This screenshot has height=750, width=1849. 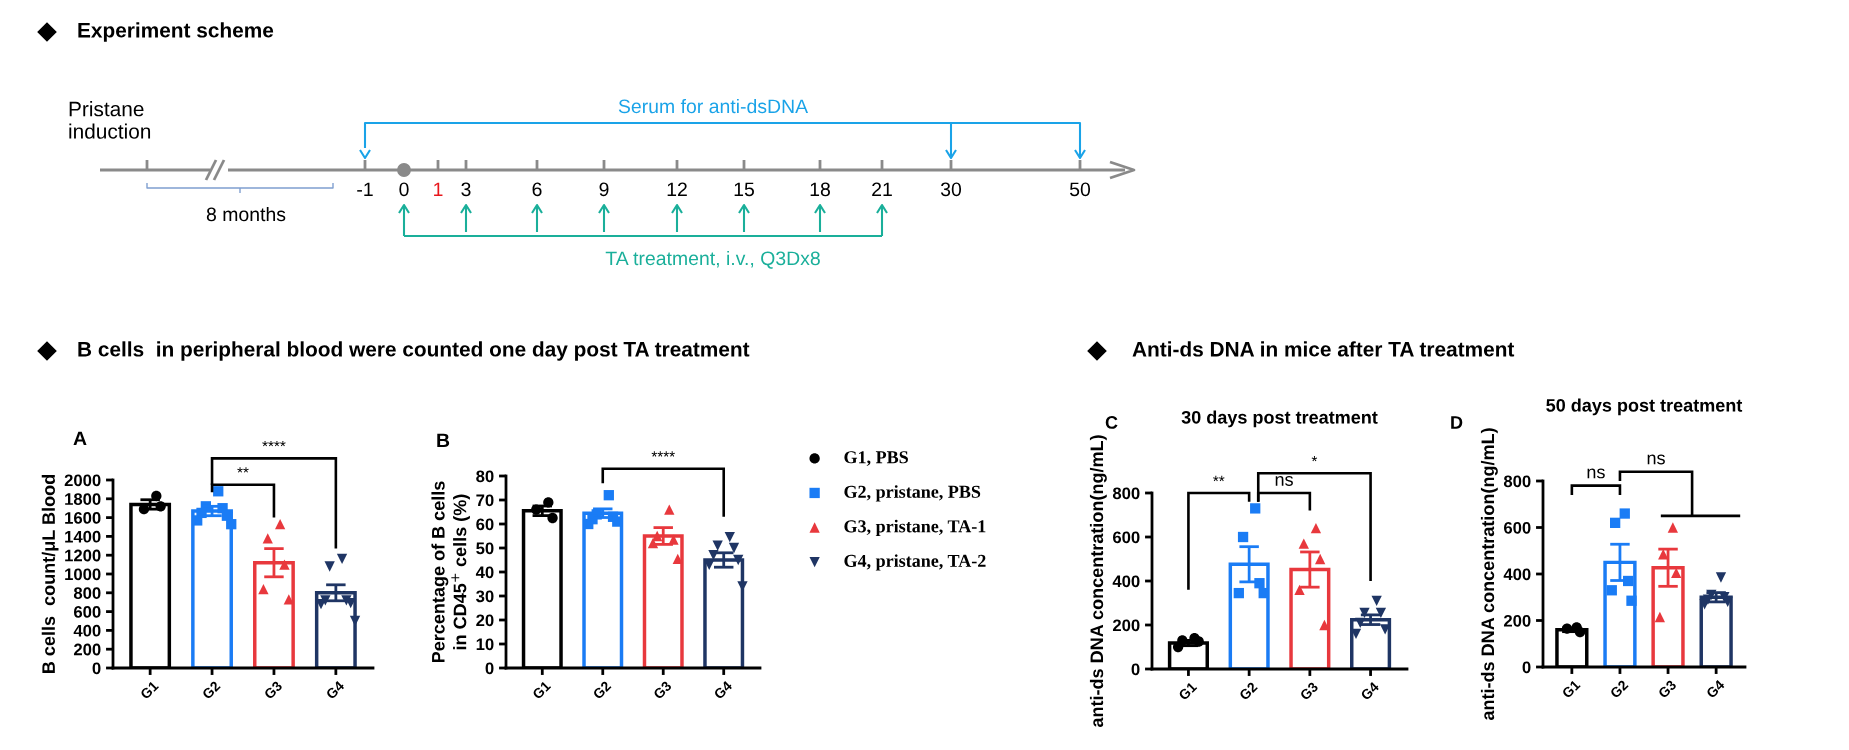 I want to click on y-tick-label: 20, so click(x=485, y=620).